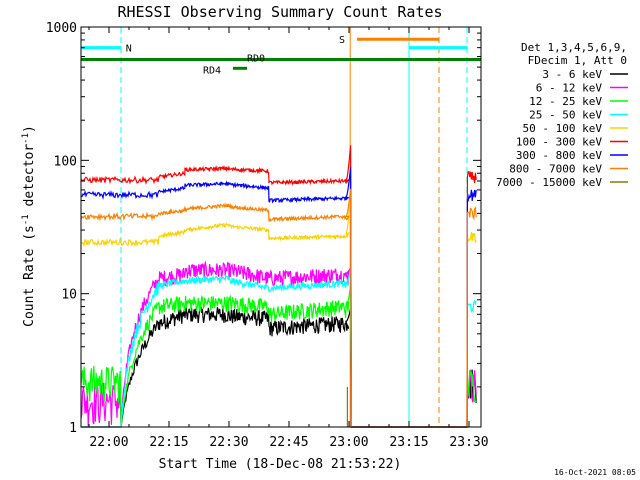 This screenshot has width=640, height=480. What do you see at coordinates (559, 155) in the screenshot?
I see `legend-entry-label: 300 - 800 keV` at bounding box center [559, 155].